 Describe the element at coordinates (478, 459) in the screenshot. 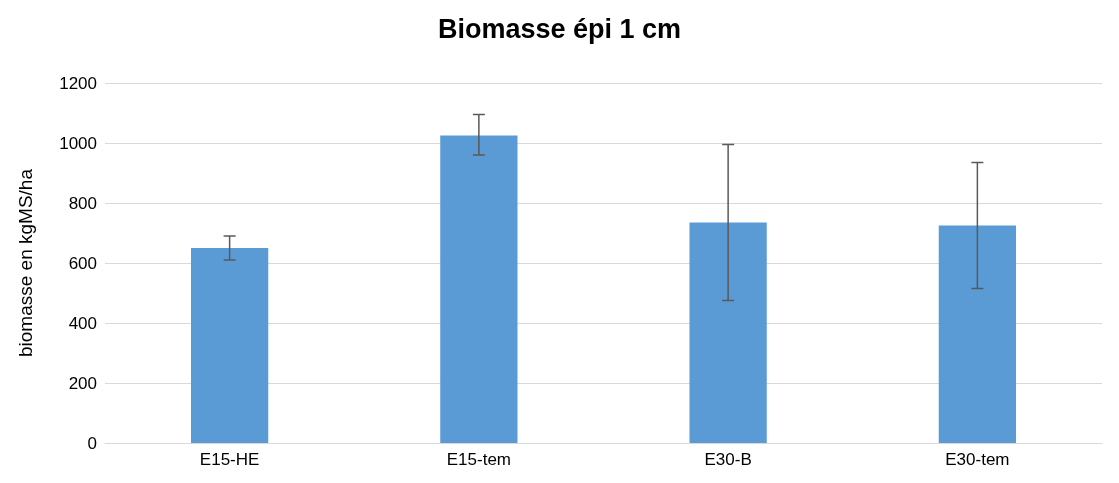

I see `x-tick-label: E15-tem` at that location.